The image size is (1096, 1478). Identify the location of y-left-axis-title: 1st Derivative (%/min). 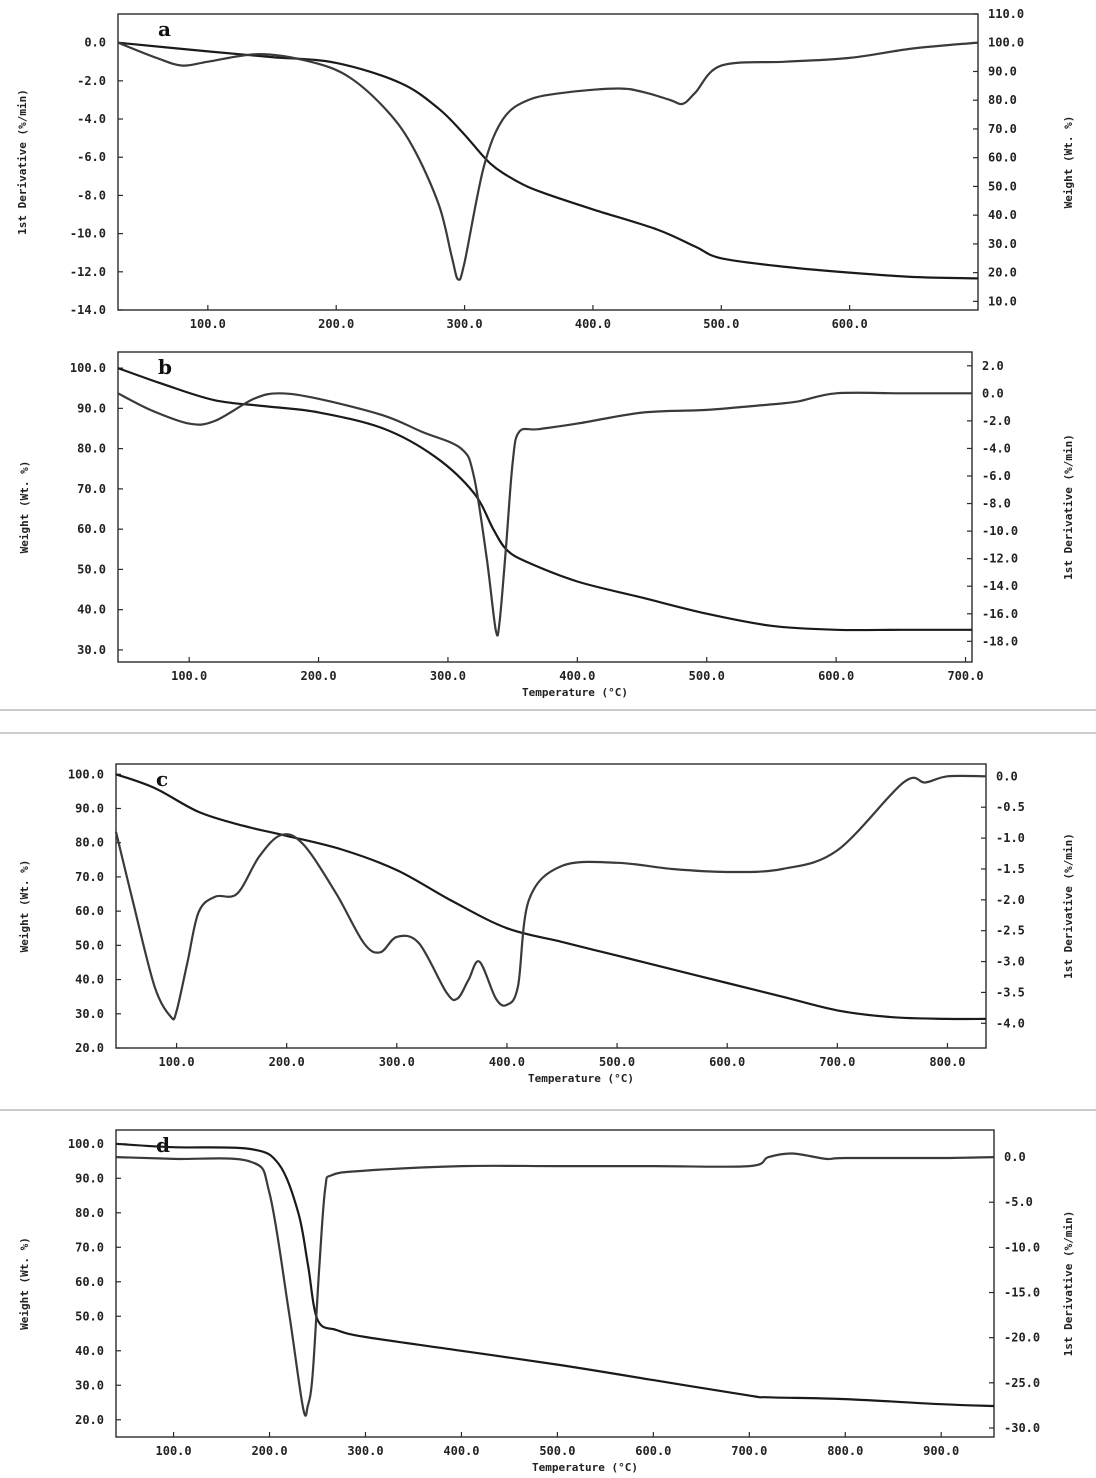
(22, 162).